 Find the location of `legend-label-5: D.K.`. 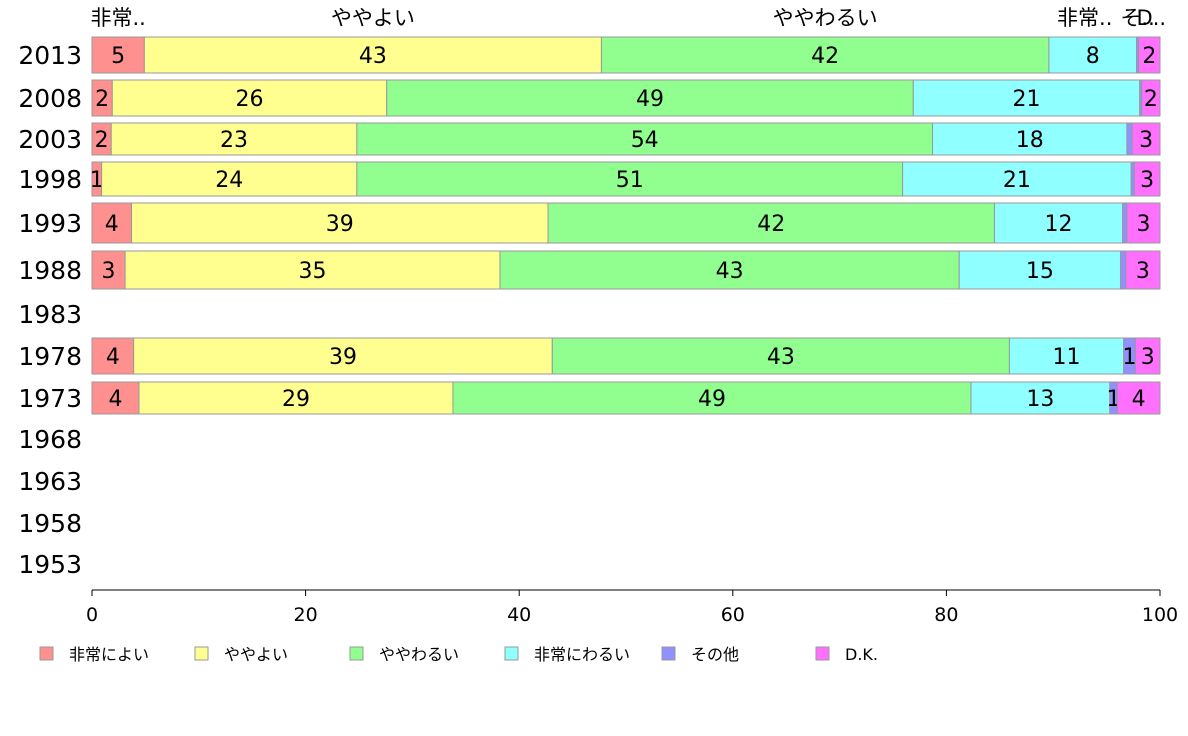

legend-label-5: D.K. is located at coordinates (861, 654).